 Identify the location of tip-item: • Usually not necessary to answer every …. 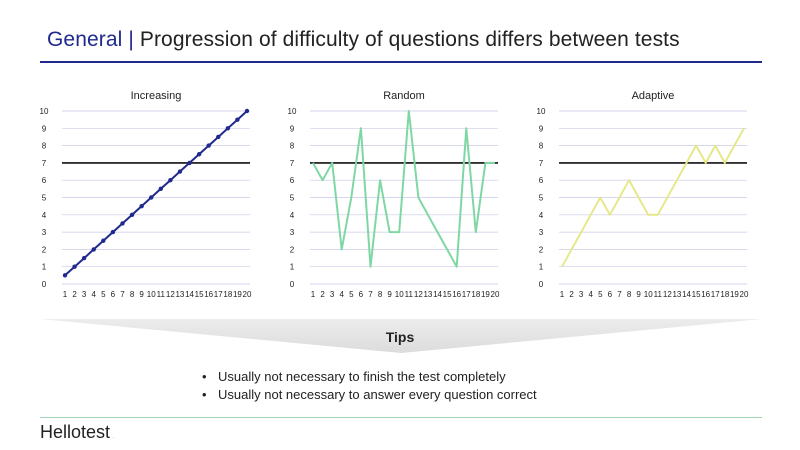
(368, 395).